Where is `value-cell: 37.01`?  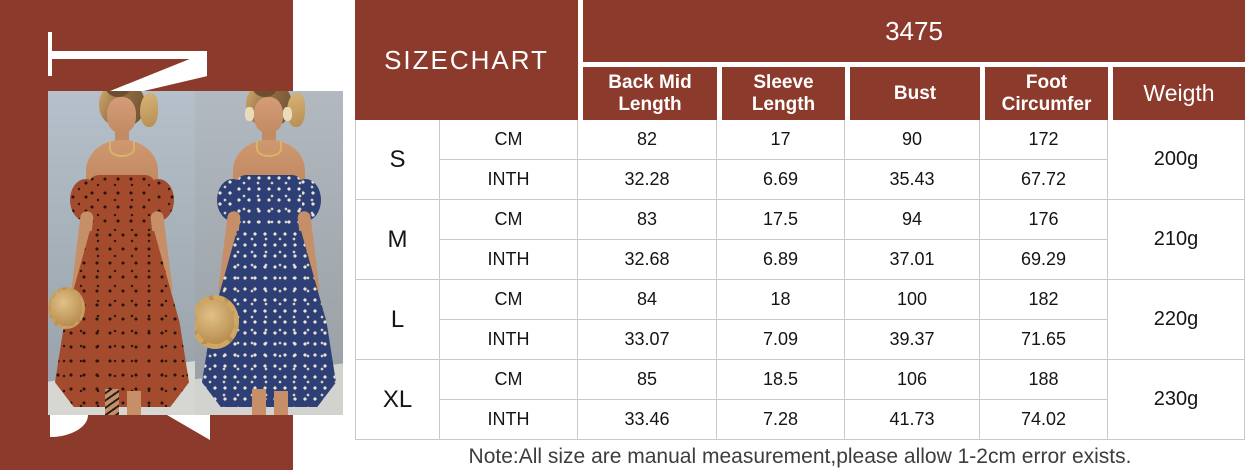 value-cell: 37.01 is located at coordinates (912, 260).